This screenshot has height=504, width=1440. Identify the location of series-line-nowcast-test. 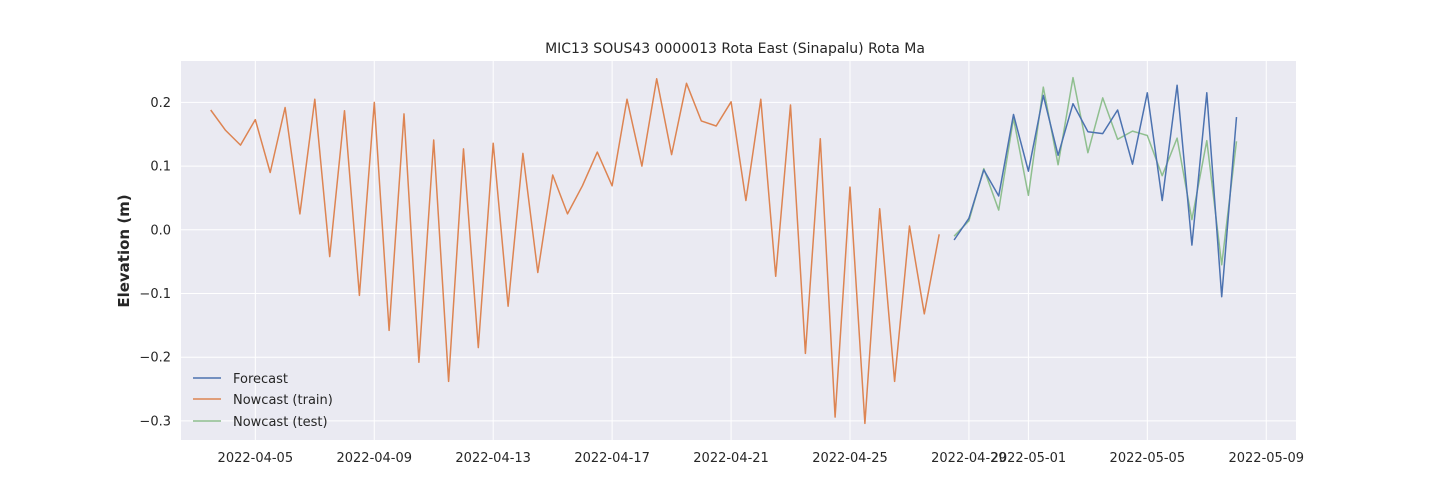
(1095, 171).